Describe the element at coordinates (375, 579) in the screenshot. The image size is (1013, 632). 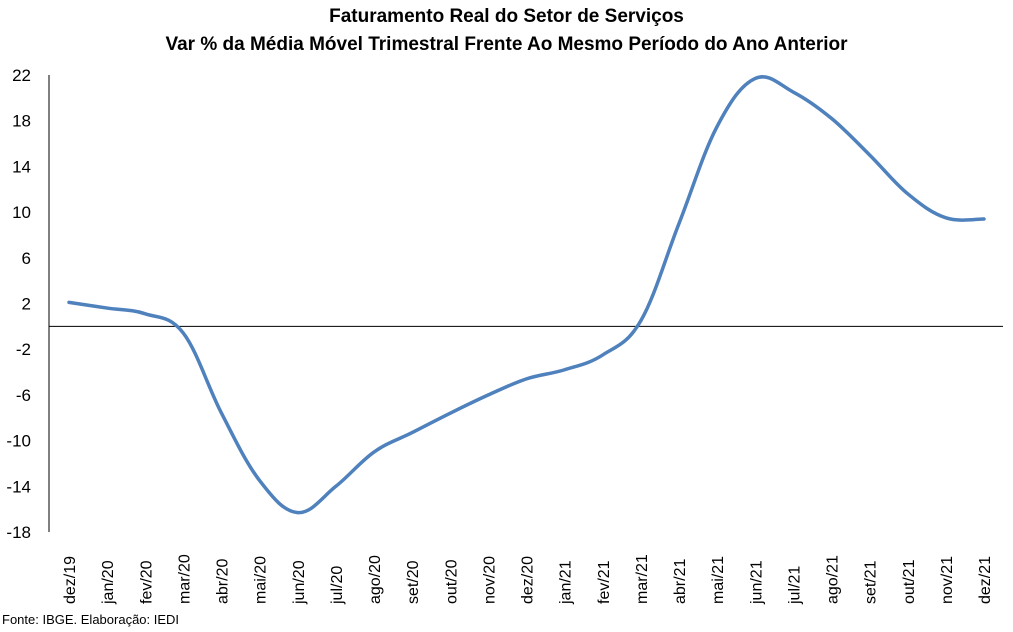
I see `x-tick-label: ago/20` at that location.